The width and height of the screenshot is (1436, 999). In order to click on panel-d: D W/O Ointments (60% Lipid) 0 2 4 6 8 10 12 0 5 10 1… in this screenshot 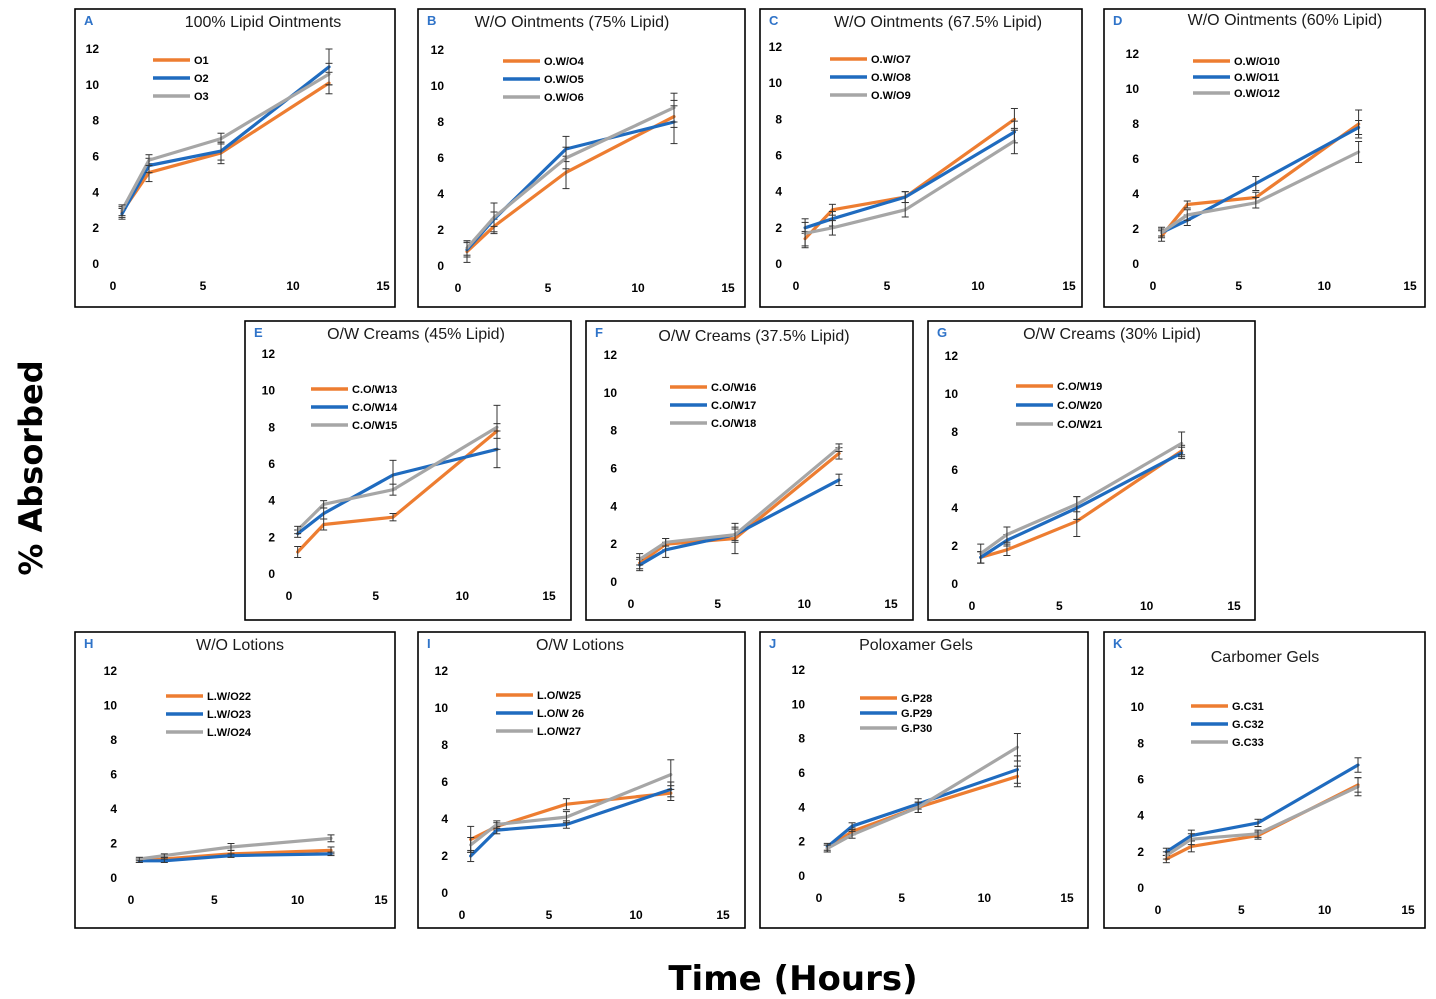, I will do `click(1264, 158)`.